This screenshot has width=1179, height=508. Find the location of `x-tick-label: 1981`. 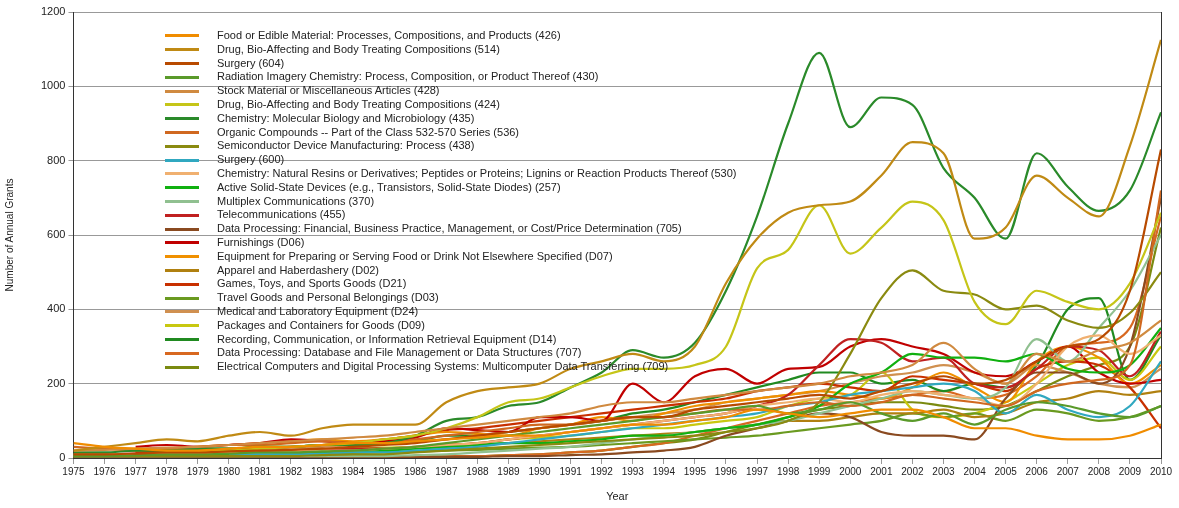

x-tick-label: 1981 is located at coordinates (260, 471).